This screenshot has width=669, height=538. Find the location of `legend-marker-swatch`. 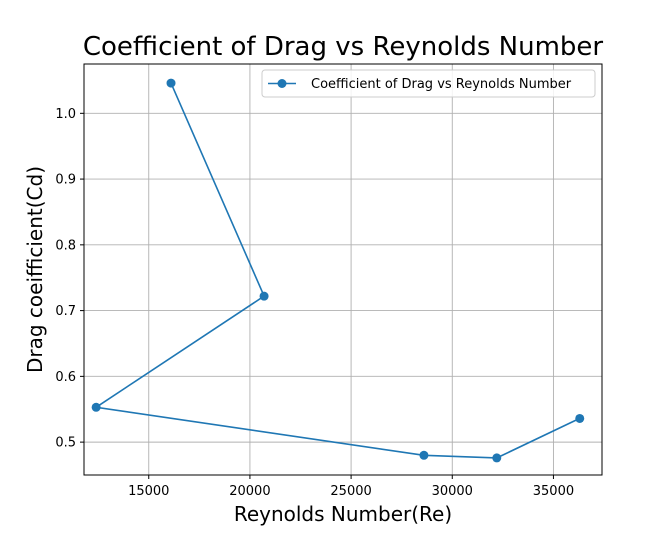

legend-marker-swatch is located at coordinates (282, 83).